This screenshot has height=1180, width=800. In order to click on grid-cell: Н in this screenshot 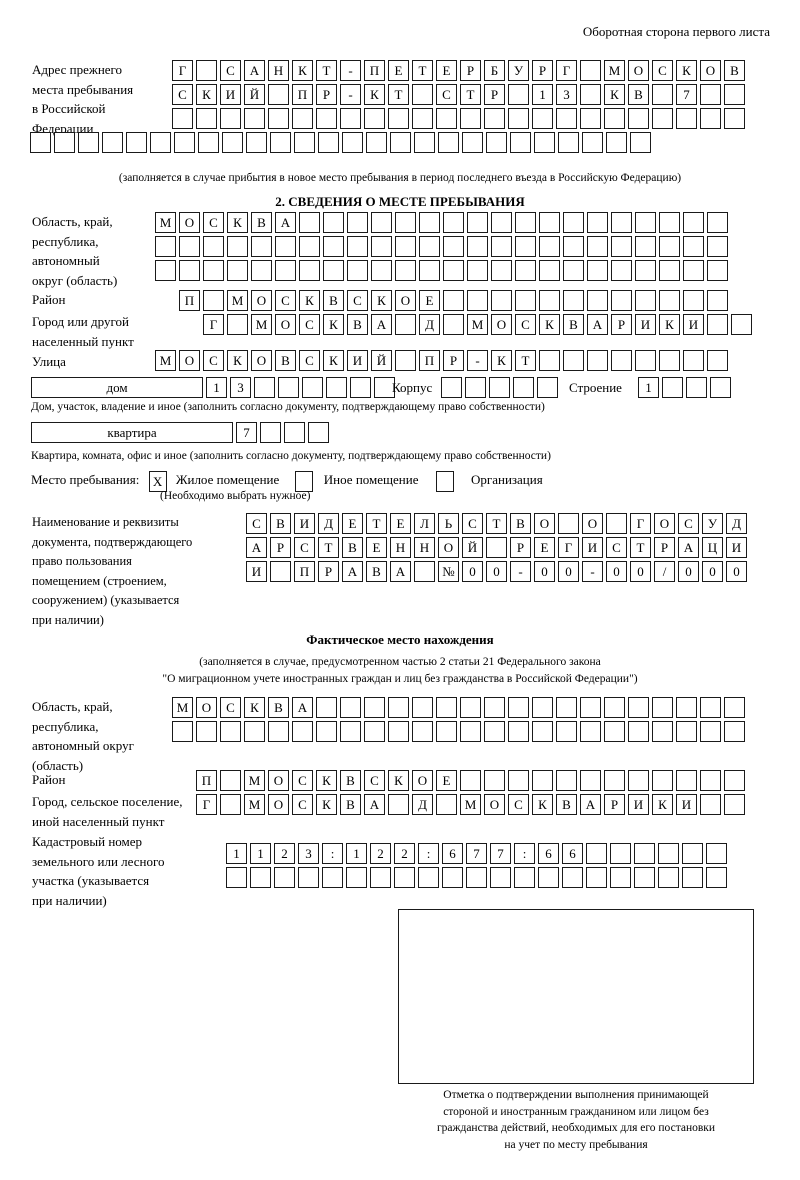, I will do `click(278, 70)`.